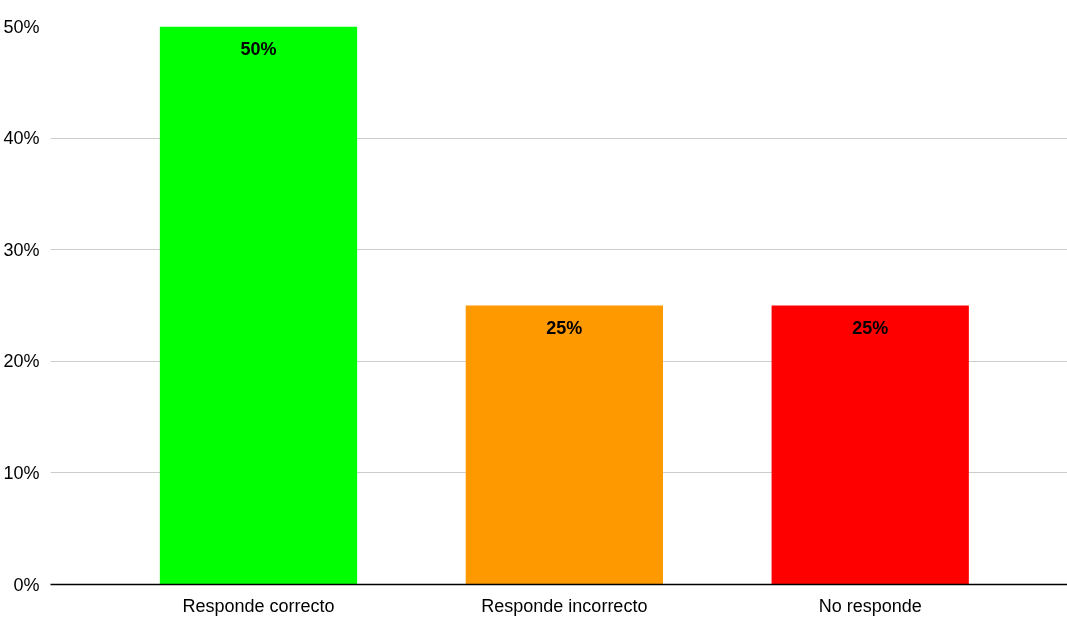 Image resolution: width=1067 pixels, height=618 pixels. What do you see at coordinates (26, 584) in the screenshot?
I see `y-tick-label: 0%` at bounding box center [26, 584].